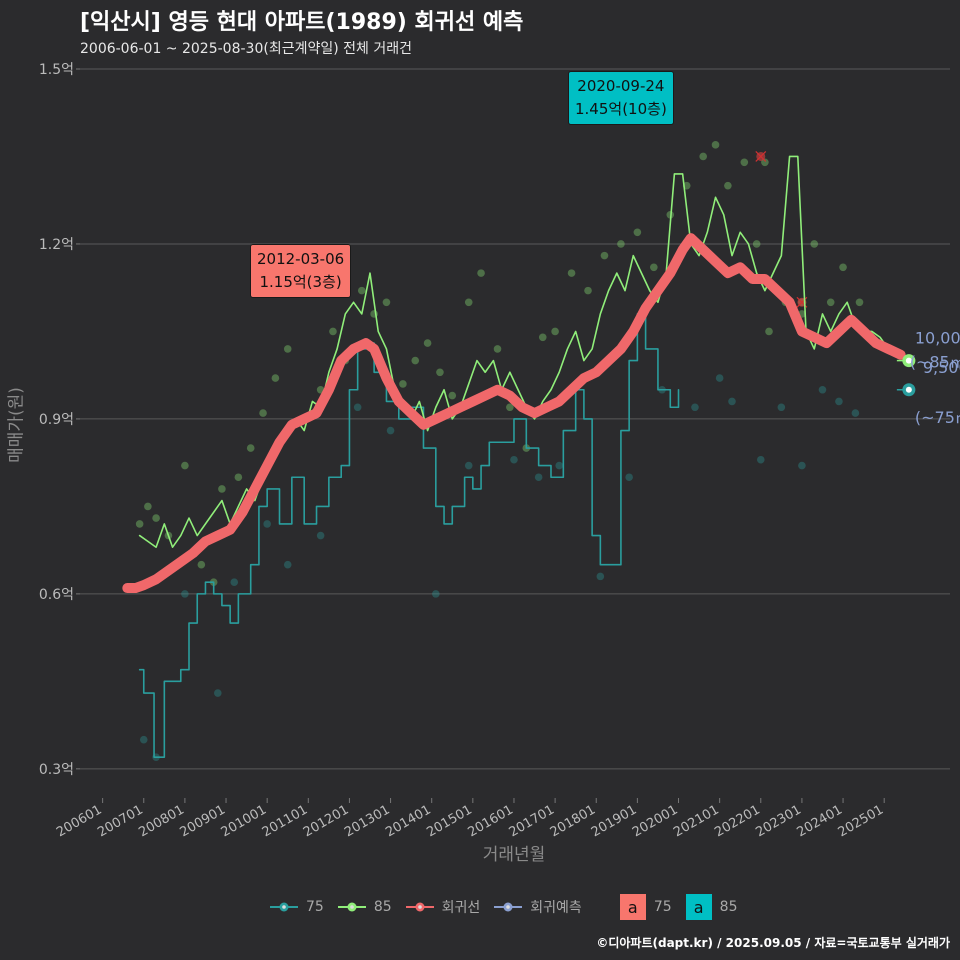 This screenshot has width=960, height=960. I want to click on legend-label: 회귀예측, so click(556, 908).